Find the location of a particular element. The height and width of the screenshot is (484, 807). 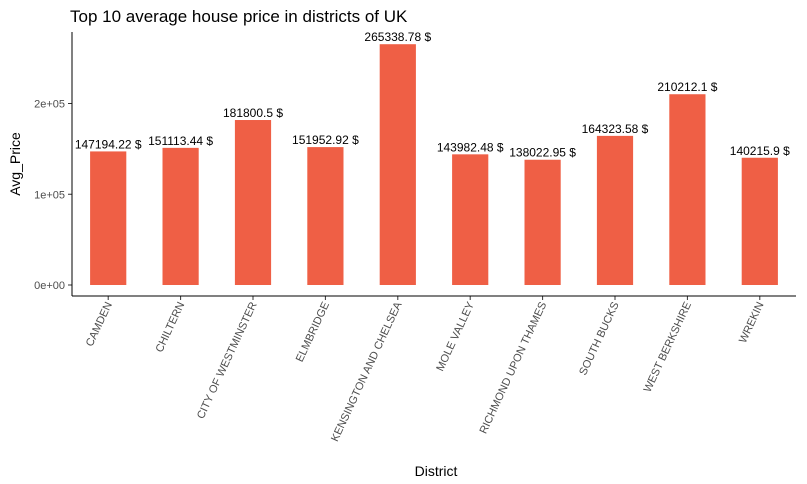

x-tick-label: RICHMOND UPON THAMES is located at coordinates (514, 368).